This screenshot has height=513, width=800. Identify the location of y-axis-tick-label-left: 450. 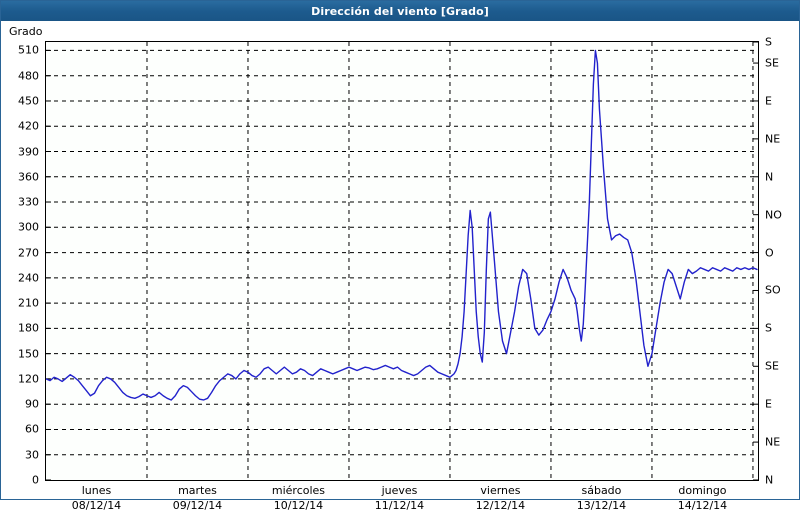
(28, 101).